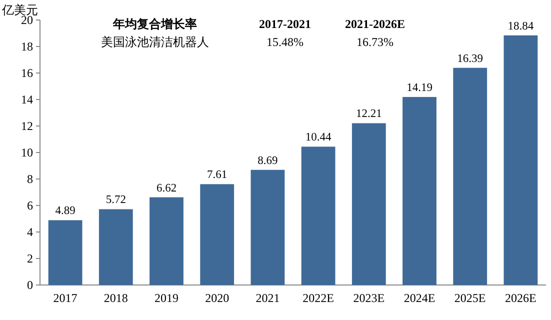 This screenshot has width=551, height=320. Describe the element at coordinates (30, 259) in the screenshot. I see `y-tick-label: 2` at that location.